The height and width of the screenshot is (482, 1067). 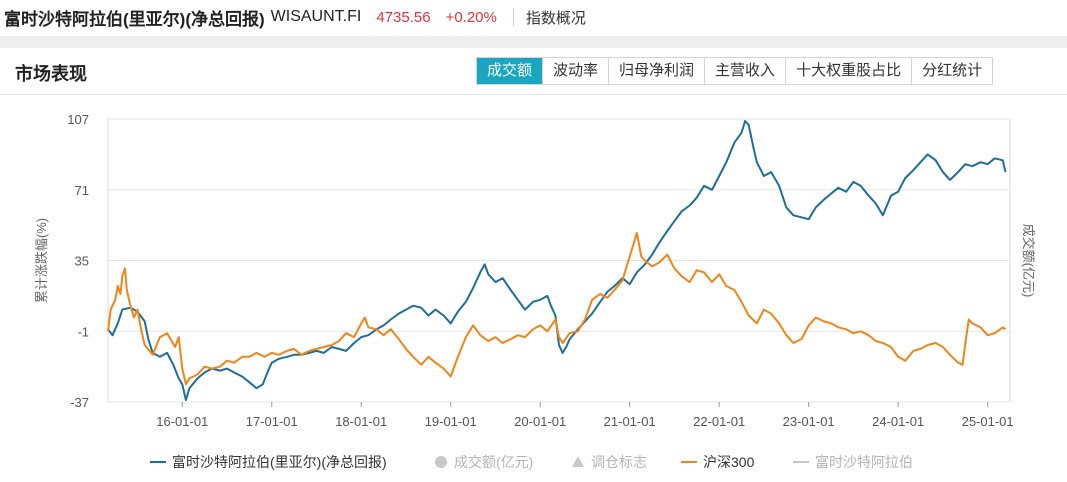 What do you see at coordinates (575, 71) in the screenshot?
I see `tab-volatility: 波动率` at bounding box center [575, 71].